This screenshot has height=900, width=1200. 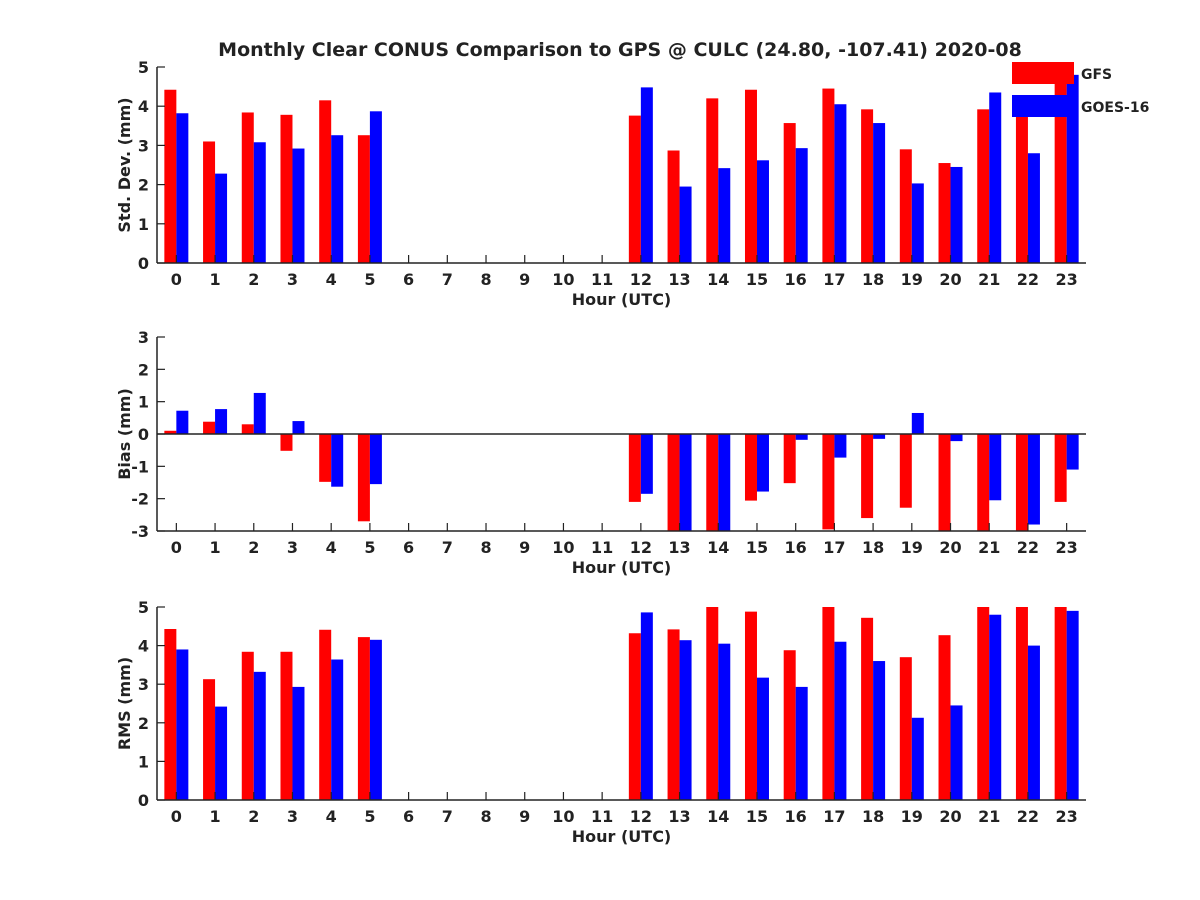 I want to click on bar-gfs-panel0-hour14, so click(x=712, y=180).